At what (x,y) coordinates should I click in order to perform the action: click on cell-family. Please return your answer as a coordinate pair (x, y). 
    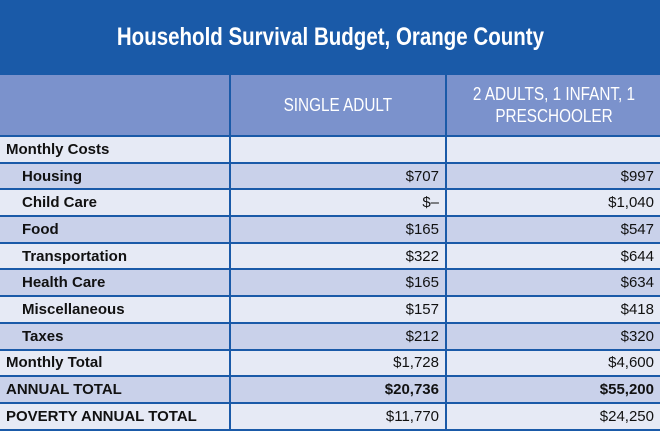
    Looking at the image, I should click on (553, 150).